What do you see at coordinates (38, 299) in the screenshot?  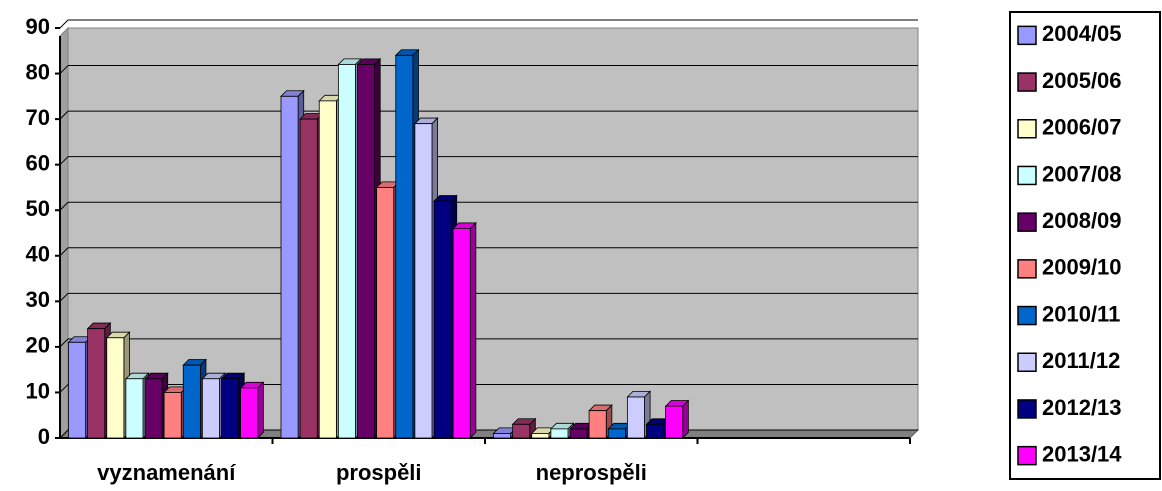 I see `y-tick-label: 30` at bounding box center [38, 299].